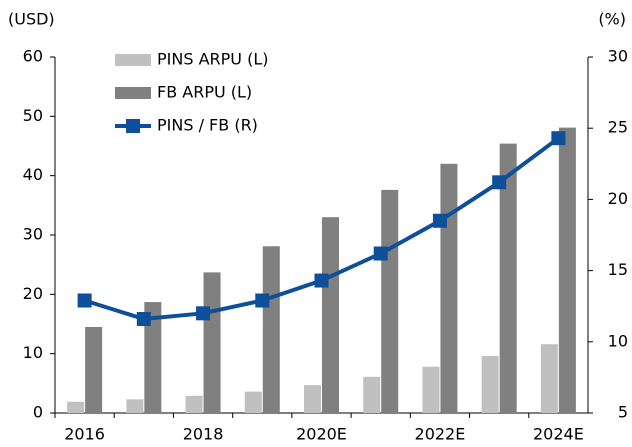 This screenshot has height=447, width=632. Describe the element at coordinates (207, 125) in the screenshot. I see `legend-label: PINS / FB (R)` at that location.